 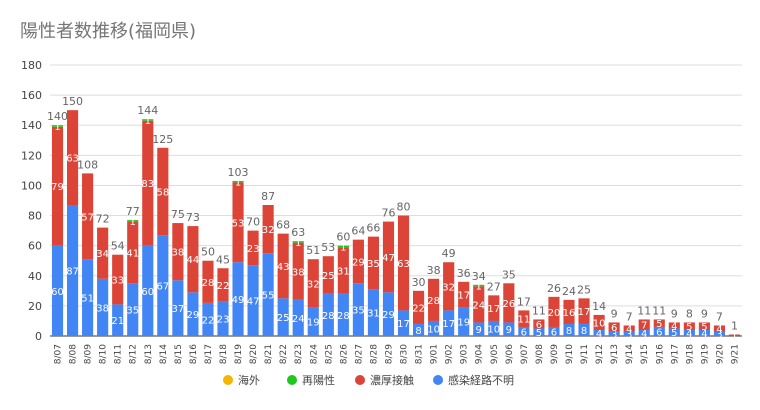 I want to click on total-label: 14, so click(x=599, y=306).